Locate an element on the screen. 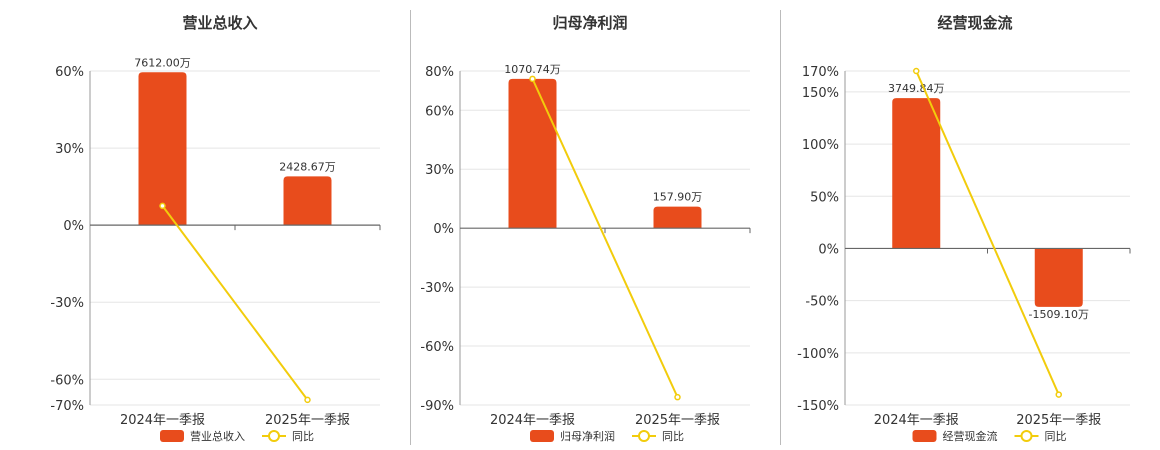  legend-label: 归母净利润 is located at coordinates (587, 436).